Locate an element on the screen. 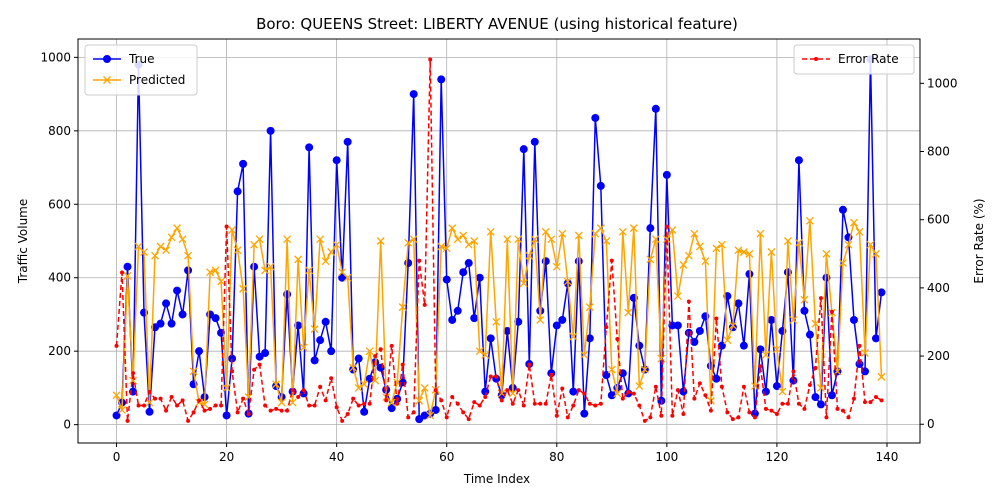  legend-label: True is located at coordinates (141, 59).